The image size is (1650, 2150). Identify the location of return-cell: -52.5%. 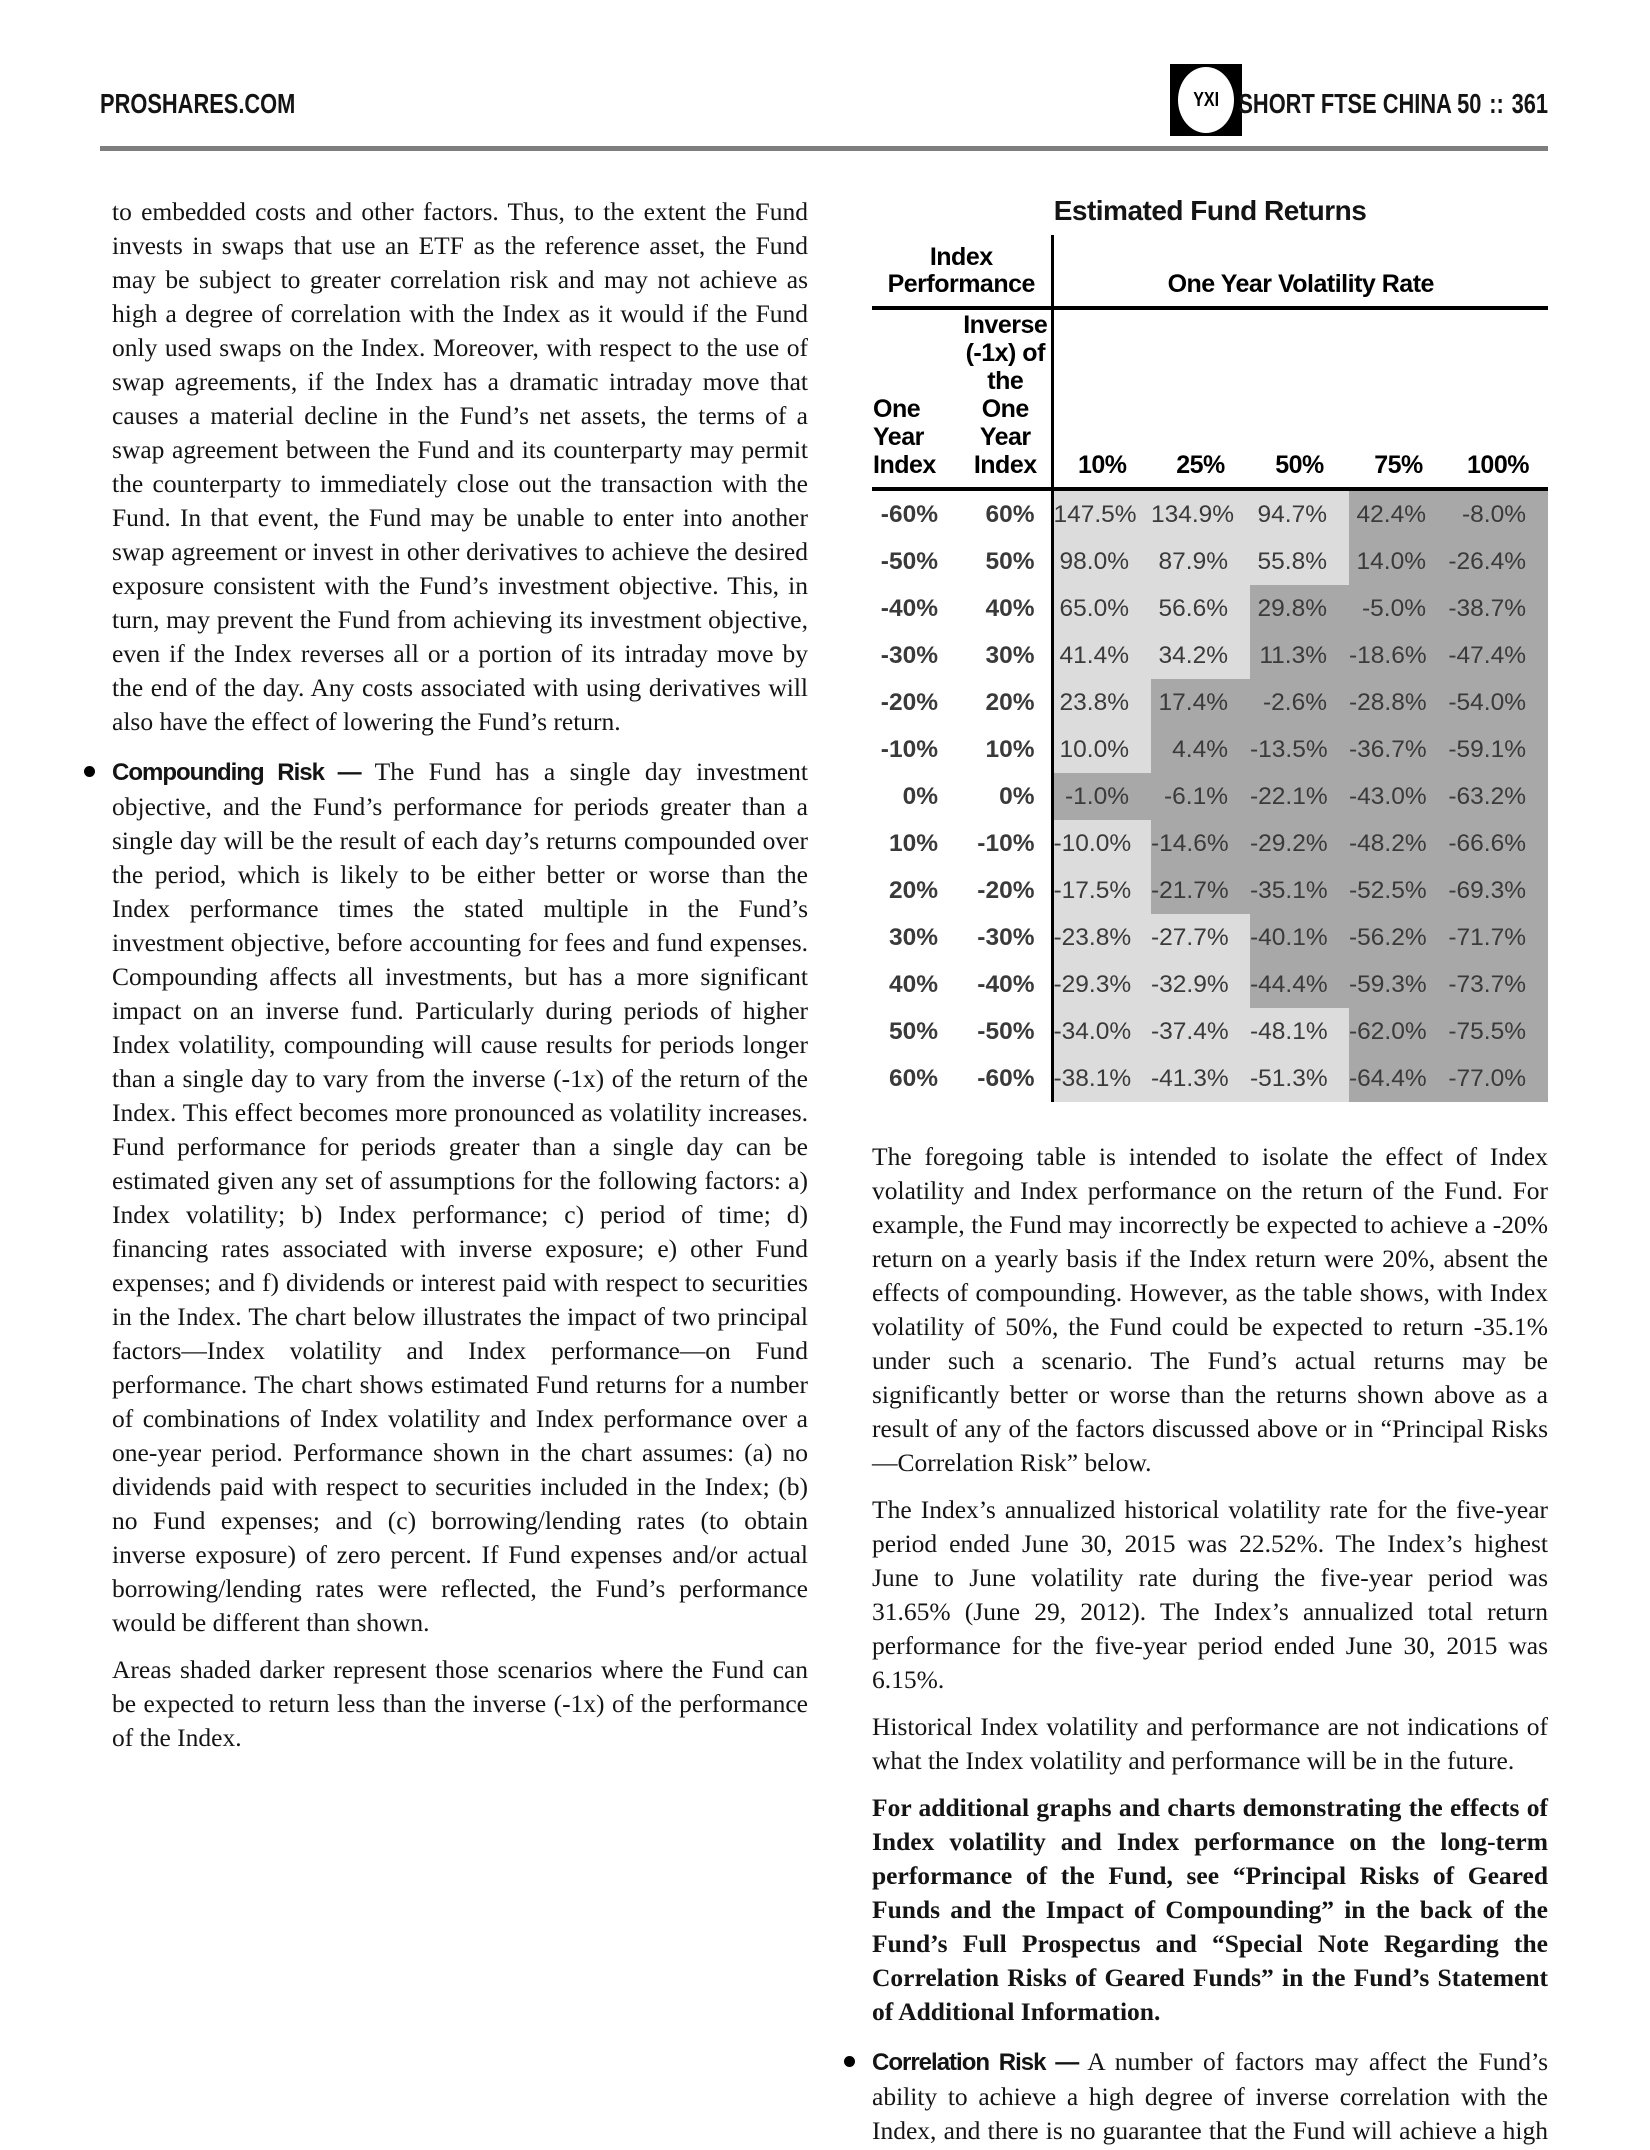
(1398, 890).